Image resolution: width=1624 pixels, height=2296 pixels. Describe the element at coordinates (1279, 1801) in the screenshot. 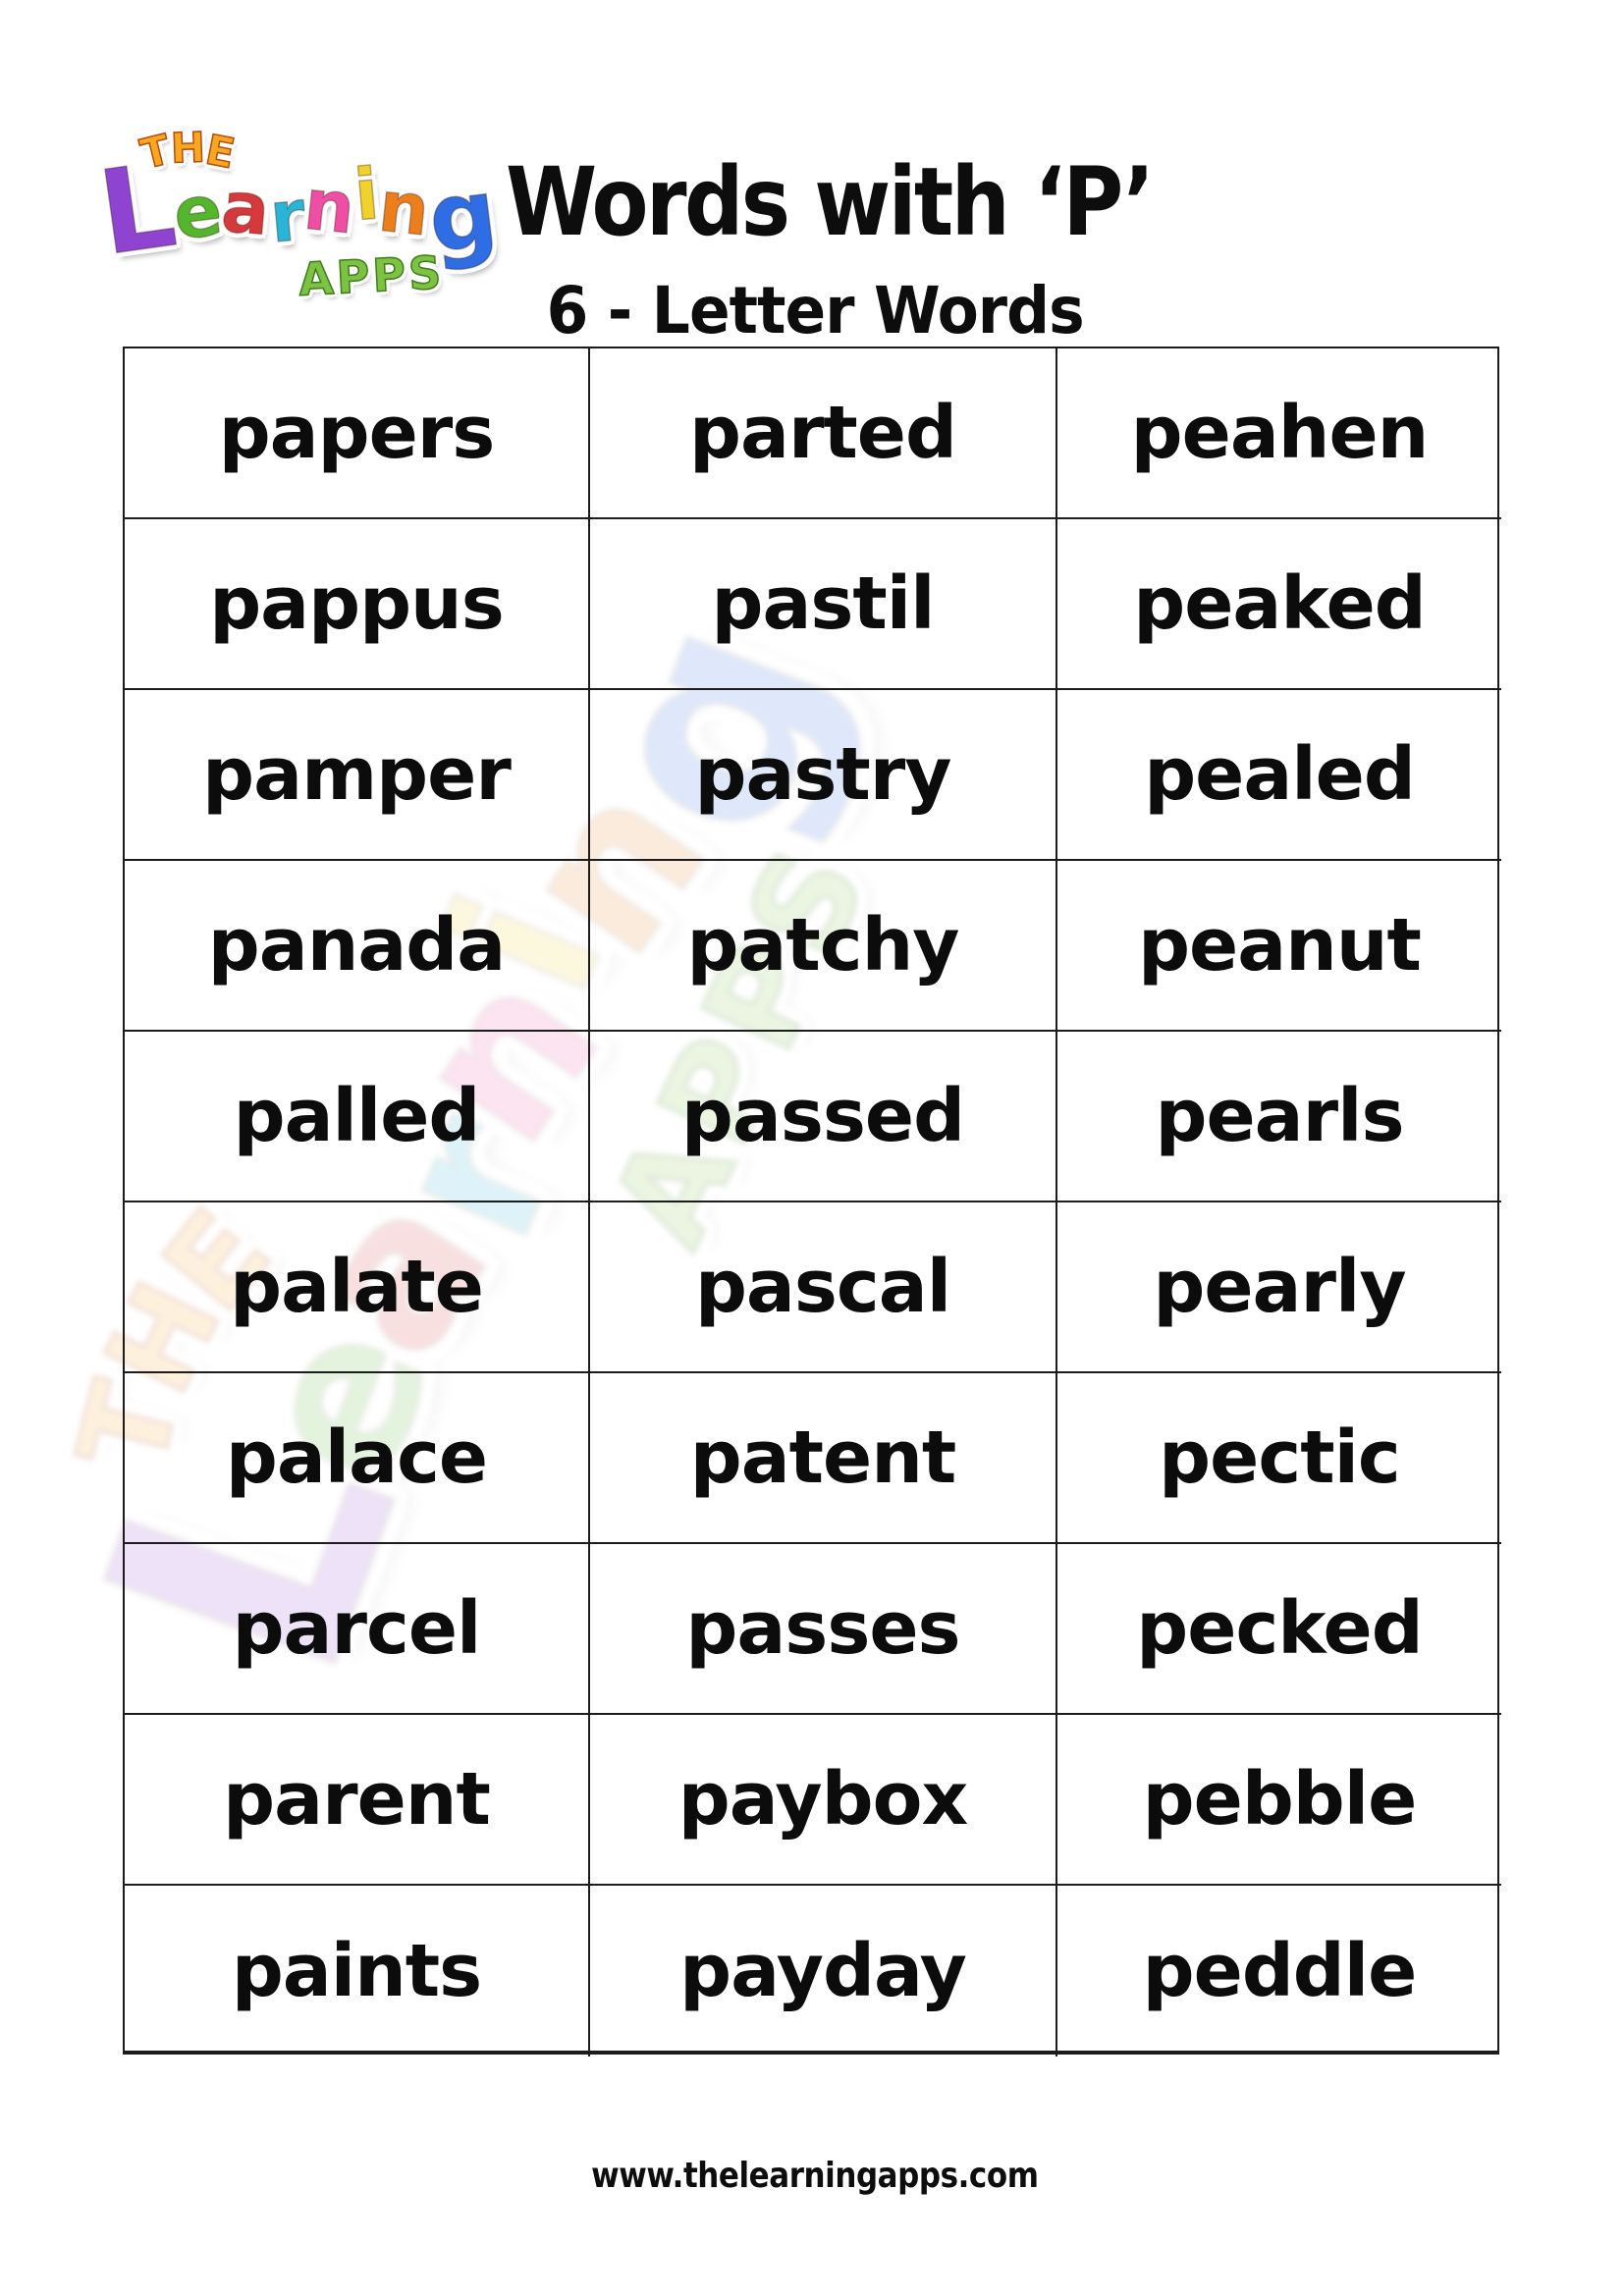

I see `word-cell: pebble` at that location.